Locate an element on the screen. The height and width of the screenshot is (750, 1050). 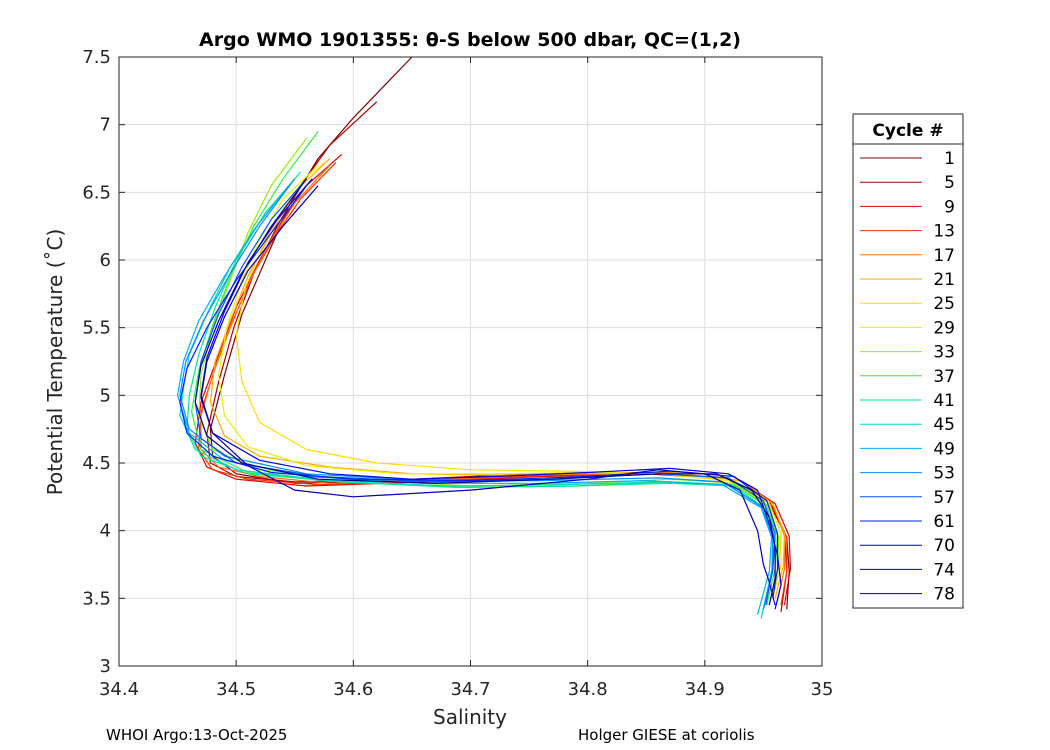
y-axis-label: Potential Temperature (˚C) is located at coordinates (55, 362).